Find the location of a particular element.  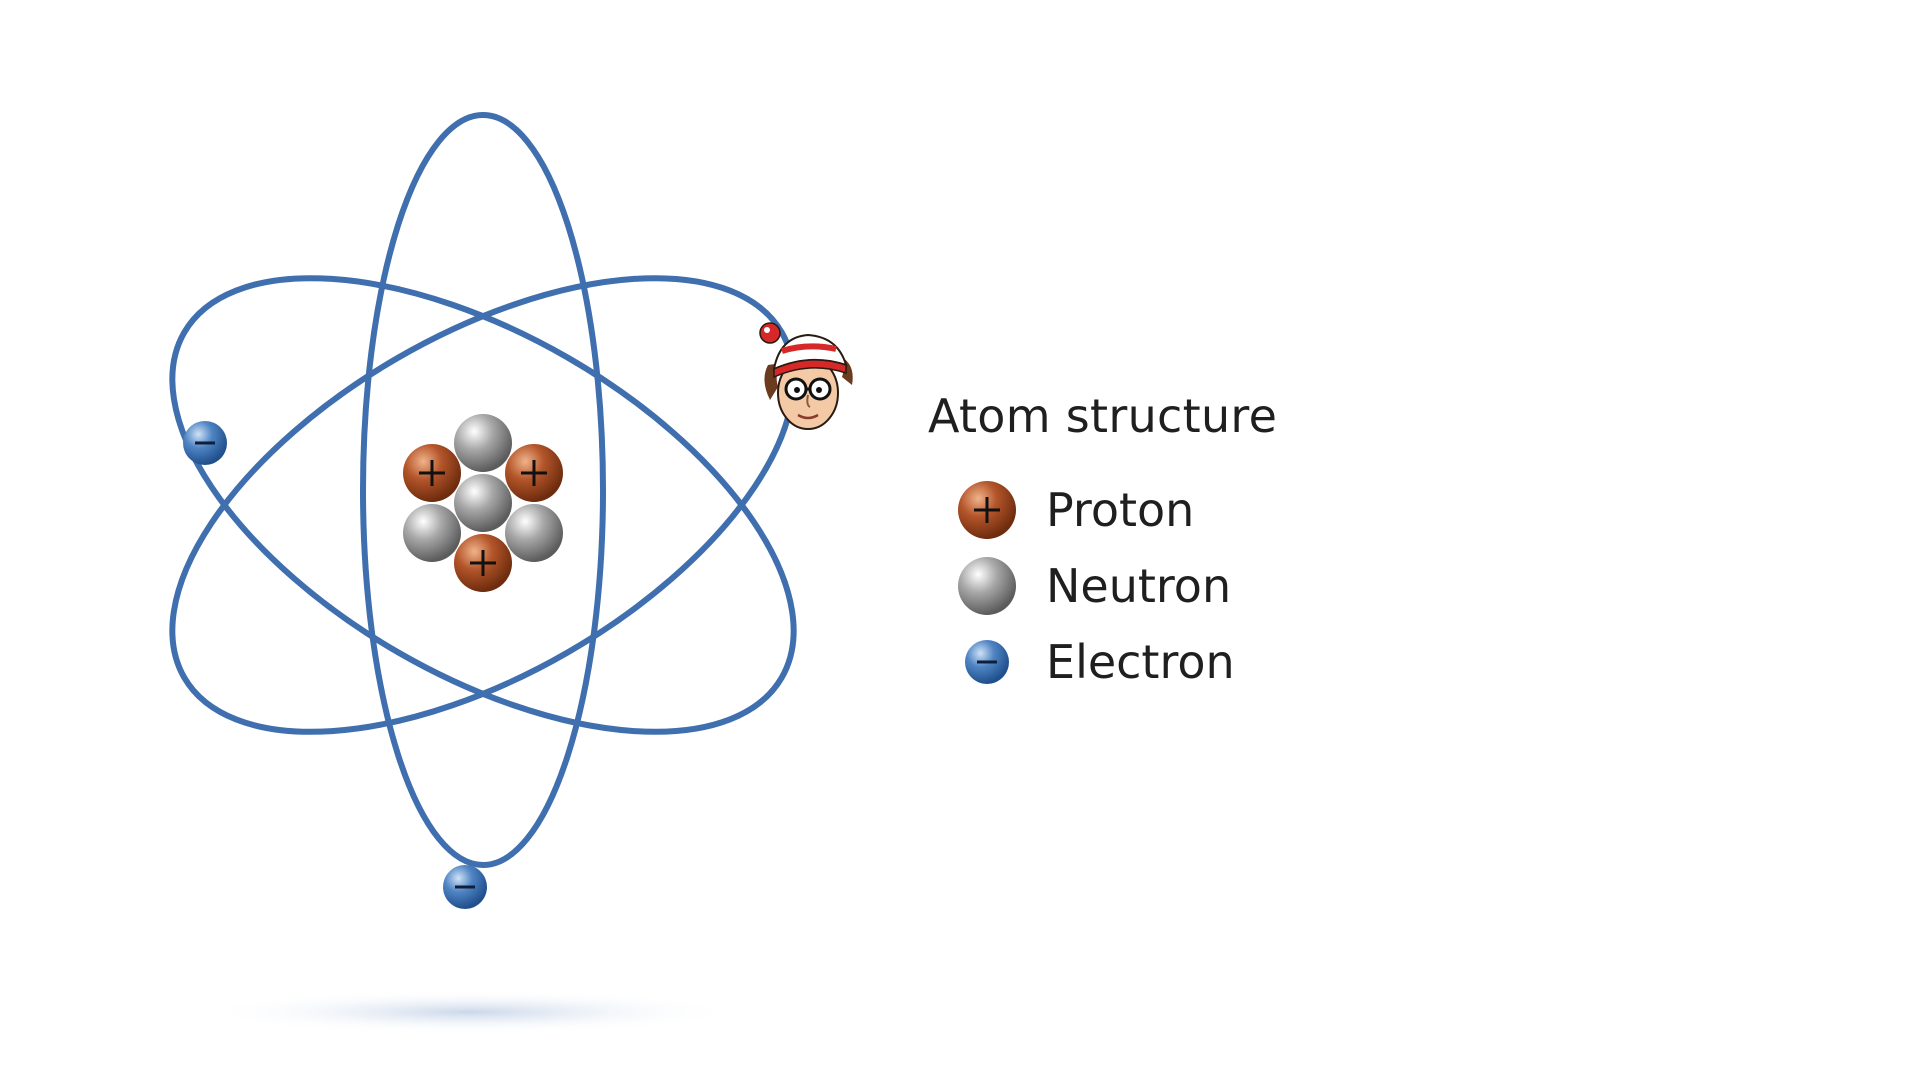

orbit-diagonal-a is located at coordinates (483, 505).